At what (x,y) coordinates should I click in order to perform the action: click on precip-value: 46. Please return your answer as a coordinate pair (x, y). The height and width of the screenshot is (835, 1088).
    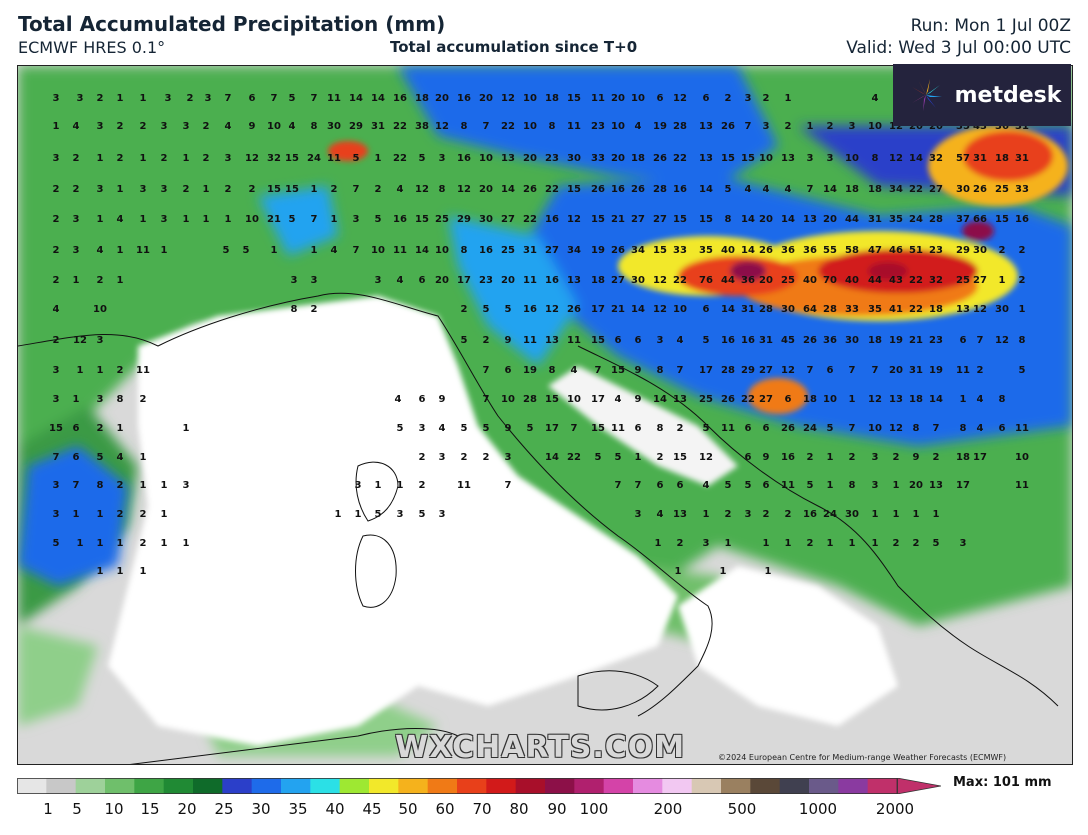
    Looking at the image, I should click on (896, 250).